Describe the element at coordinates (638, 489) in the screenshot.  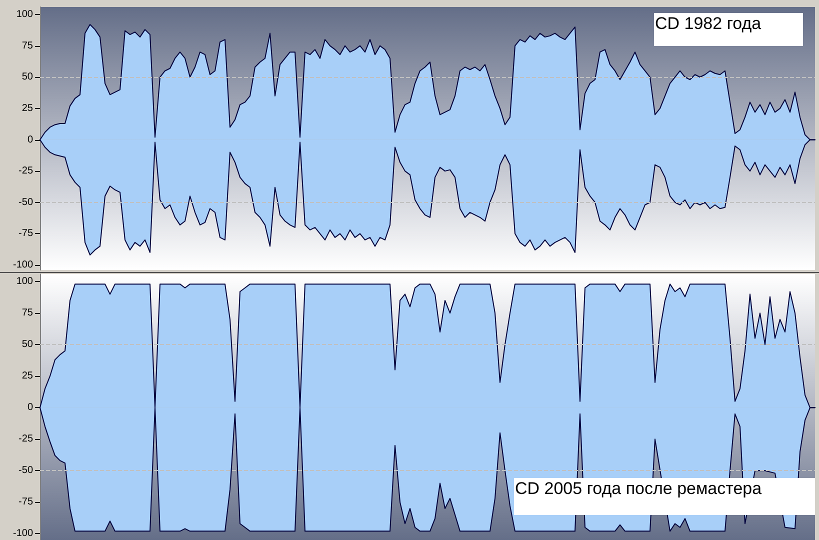
I see `text: CD 2005 года после ремастера` at that location.